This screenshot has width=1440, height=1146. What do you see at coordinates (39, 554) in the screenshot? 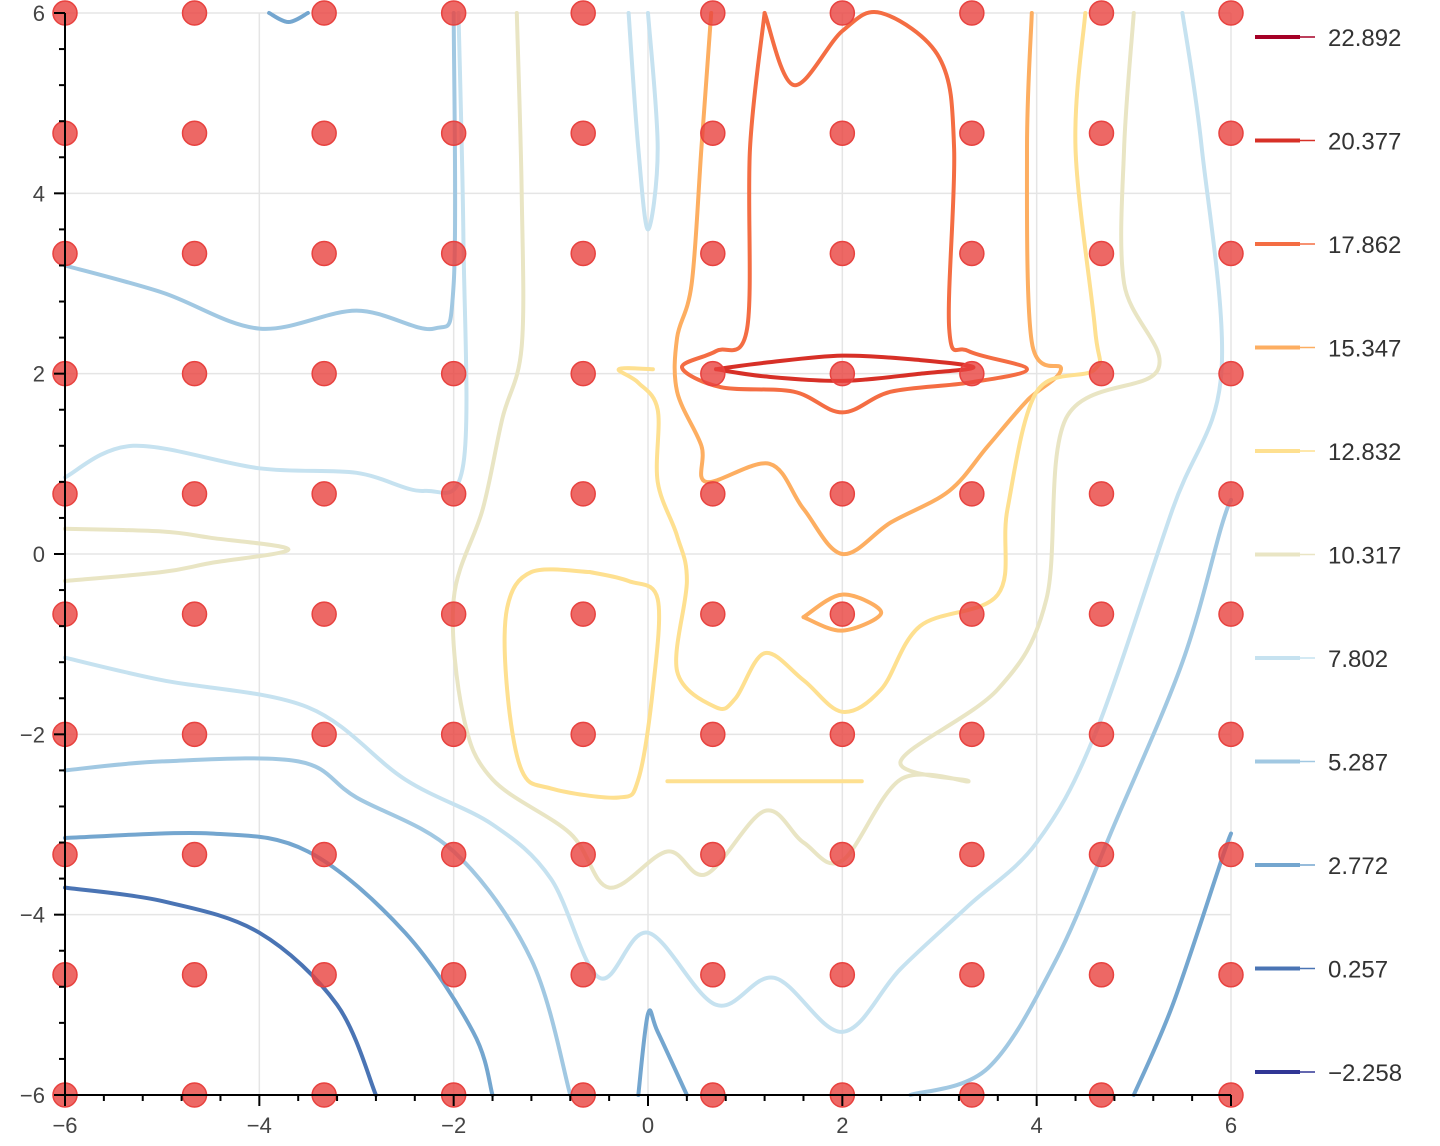
I see `y-tick-label: 0` at bounding box center [39, 554].